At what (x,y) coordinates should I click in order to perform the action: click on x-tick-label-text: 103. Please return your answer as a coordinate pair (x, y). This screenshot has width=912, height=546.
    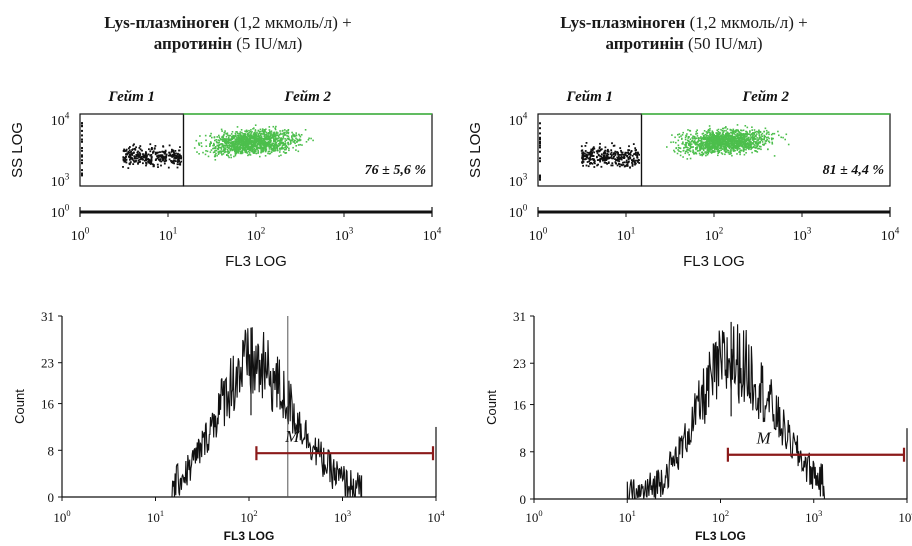
    Looking at the image, I should click on (802, 235).